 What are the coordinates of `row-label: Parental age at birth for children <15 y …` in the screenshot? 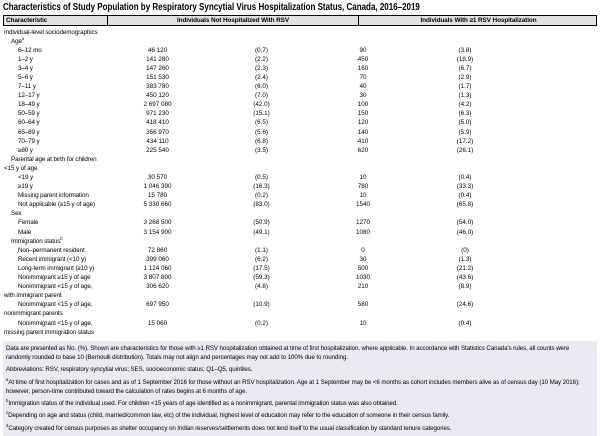 It's located at (50, 163).